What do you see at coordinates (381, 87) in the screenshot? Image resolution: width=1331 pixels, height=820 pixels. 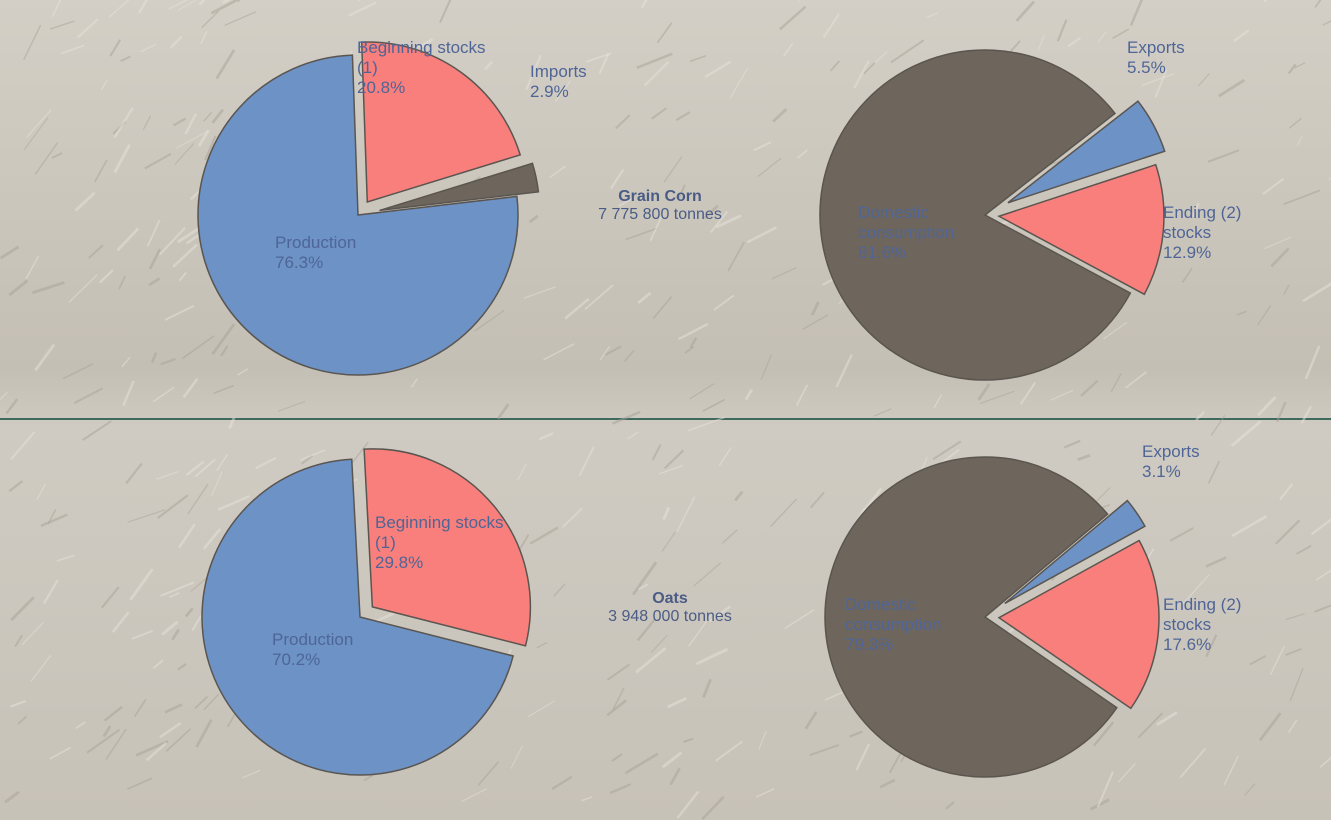 I see `slice-value: 20.8%` at bounding box center [381, 87].